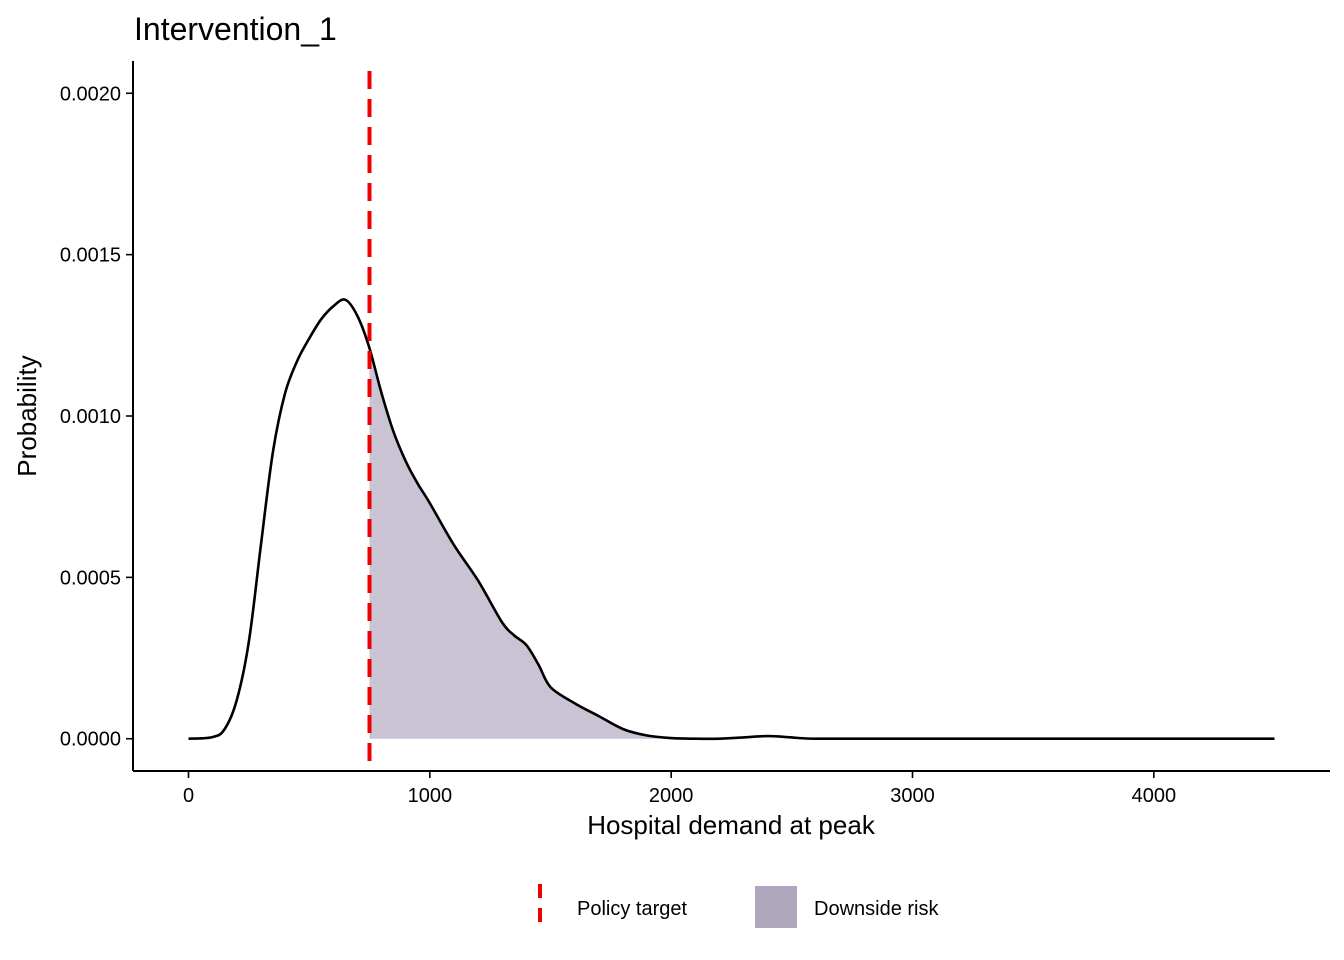 The width and height of the screenshot is (1344, 960). What do you see at coordinates (876, 909) in the screenshot?
I see `legend-downside-risk-label: Downside risk` at bounding box center [876, 909].